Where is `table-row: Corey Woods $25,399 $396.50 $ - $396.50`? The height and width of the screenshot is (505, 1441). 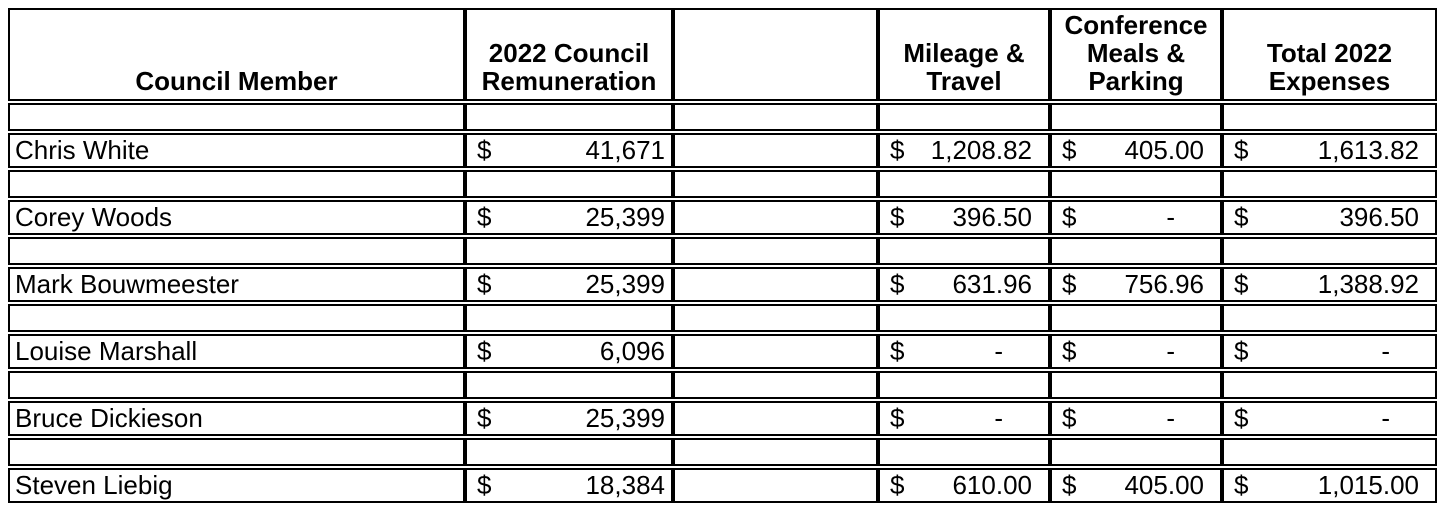 table-row: Corey Woods $25,399 $396.50 $ - $396.50 is located at coordinates (722, 217).